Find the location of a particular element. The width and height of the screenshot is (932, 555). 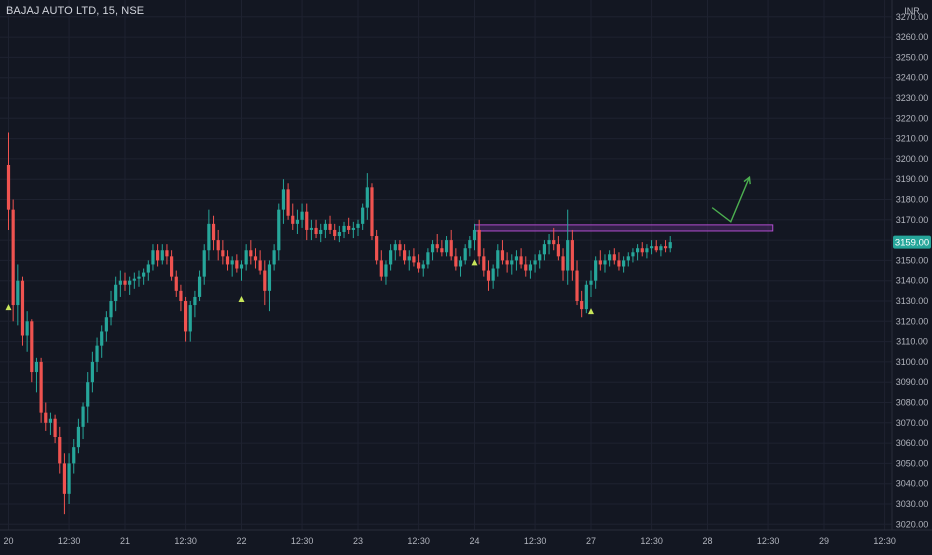

price-tick-label: 3090.00 is located at coordinates (912, 382).